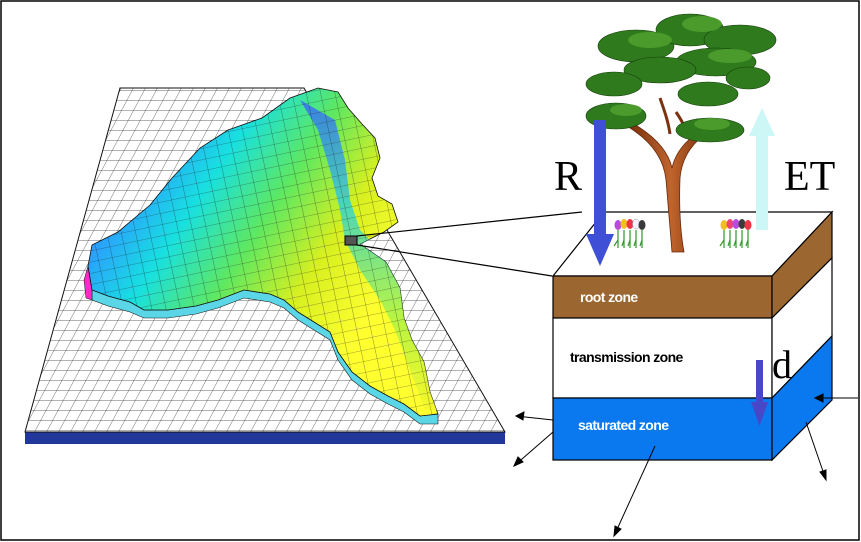 Image resolution: width=861 pixels, height=542 pixels. I want to click on connector-line-bottom, so click(454, 260).